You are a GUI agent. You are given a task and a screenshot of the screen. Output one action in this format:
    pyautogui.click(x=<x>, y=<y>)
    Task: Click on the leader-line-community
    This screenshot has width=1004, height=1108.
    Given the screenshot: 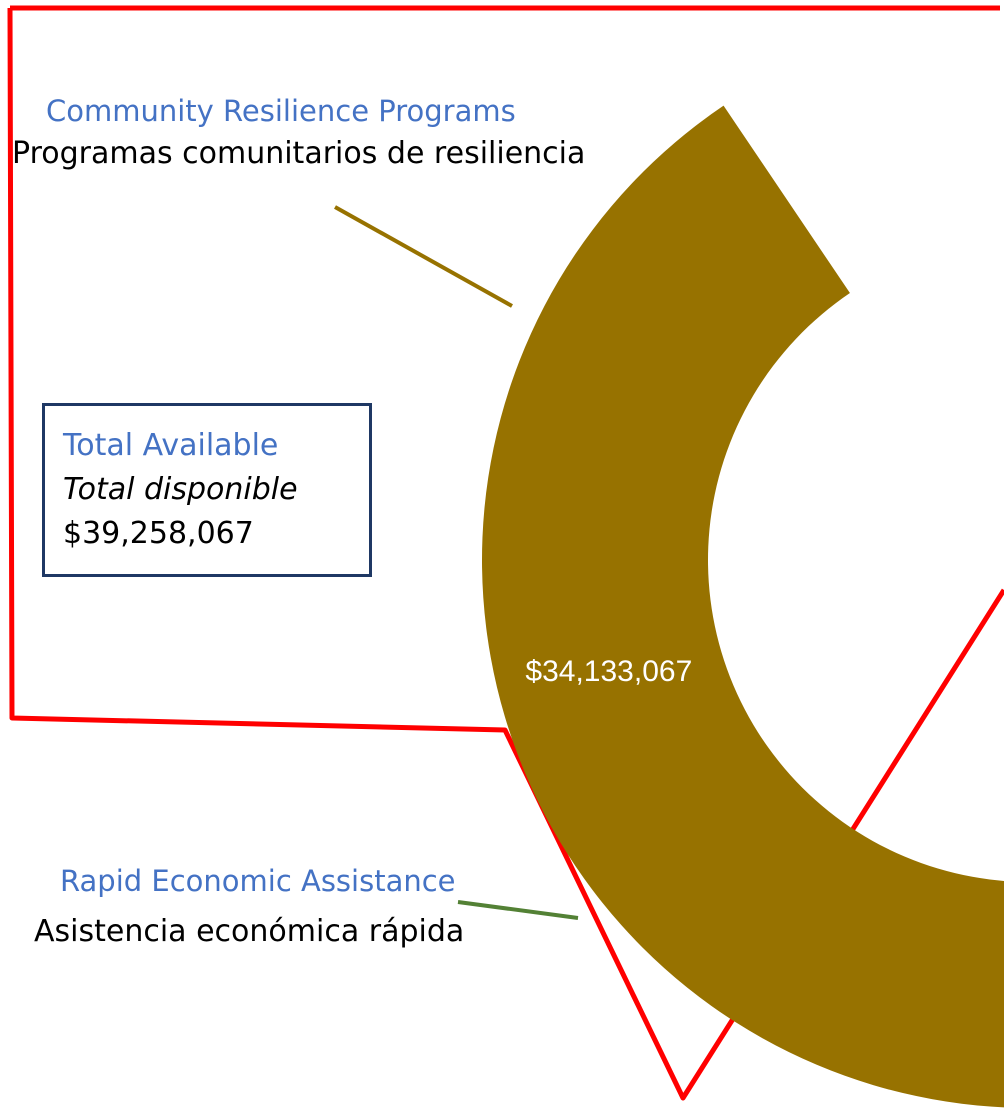 What is the action you would take?
    pyautogui.click(x=423, y=256)
    